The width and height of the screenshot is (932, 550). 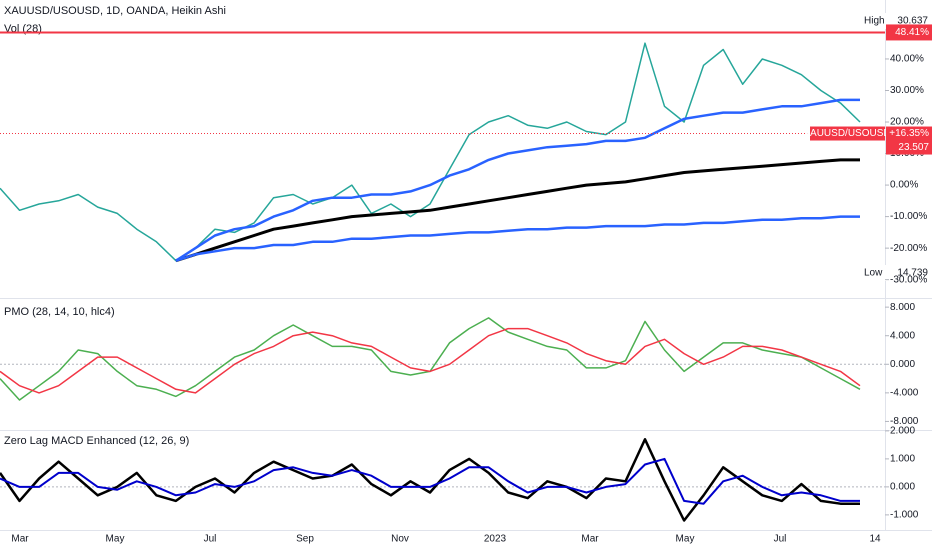 I want to click on y-tick-label: -8.000, so click(x=904, y=421).